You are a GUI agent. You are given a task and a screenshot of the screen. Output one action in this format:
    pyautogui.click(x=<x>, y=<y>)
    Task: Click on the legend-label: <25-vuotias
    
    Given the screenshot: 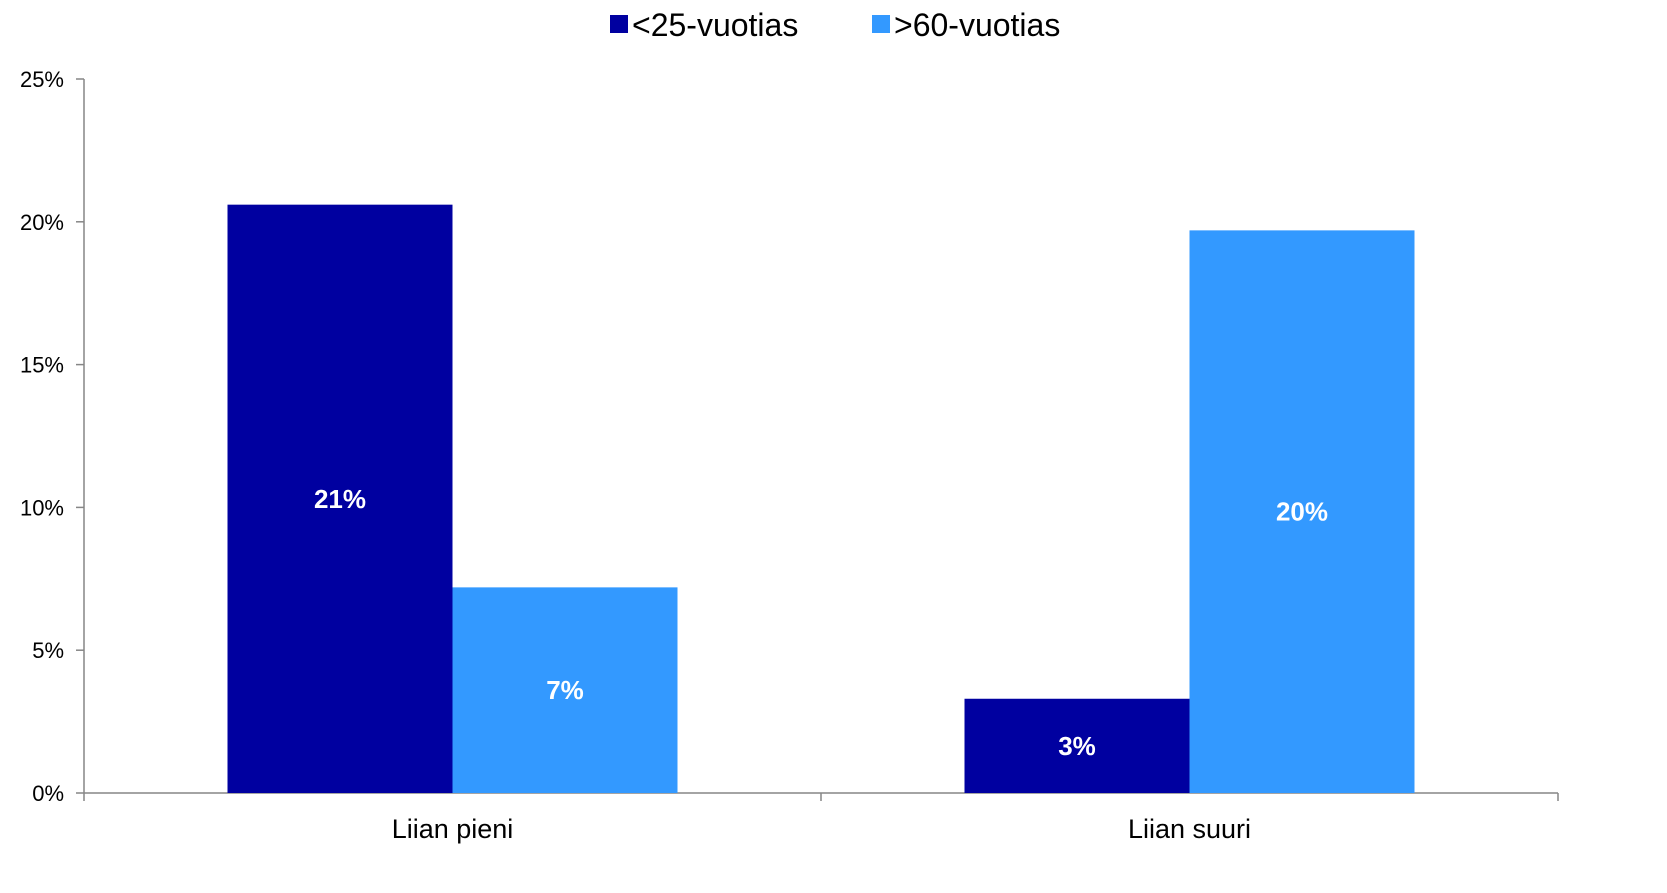 What is the action you would take?
    pyautogui.click(x=715, y=25)
    